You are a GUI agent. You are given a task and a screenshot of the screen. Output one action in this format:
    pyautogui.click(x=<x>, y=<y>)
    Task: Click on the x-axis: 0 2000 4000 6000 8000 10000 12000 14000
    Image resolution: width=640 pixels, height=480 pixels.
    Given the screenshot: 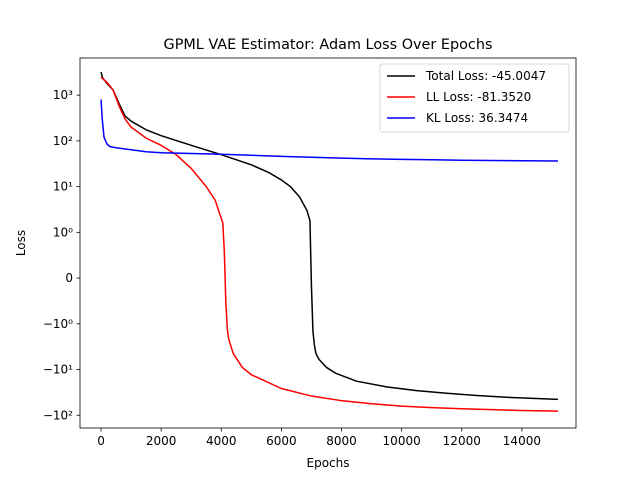 What is the action you would take?
    pyautogui.click(x=319, y=438)
    